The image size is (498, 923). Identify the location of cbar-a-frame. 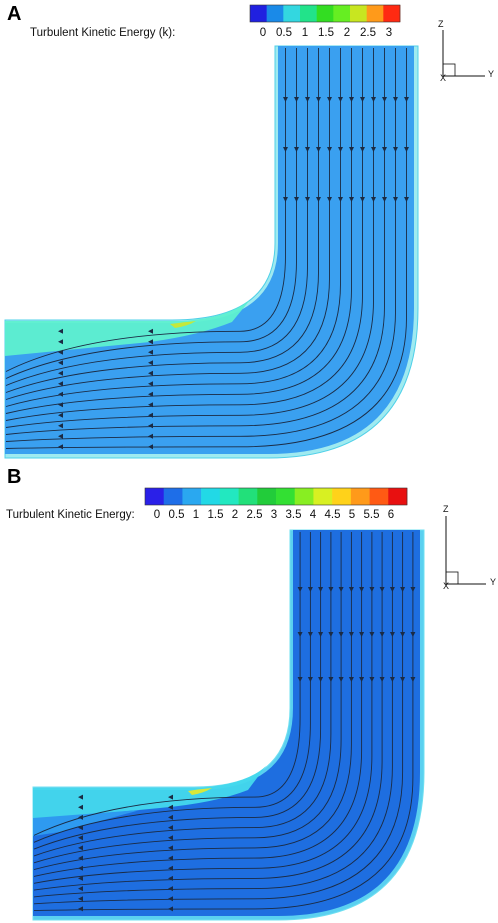
(325, 13).